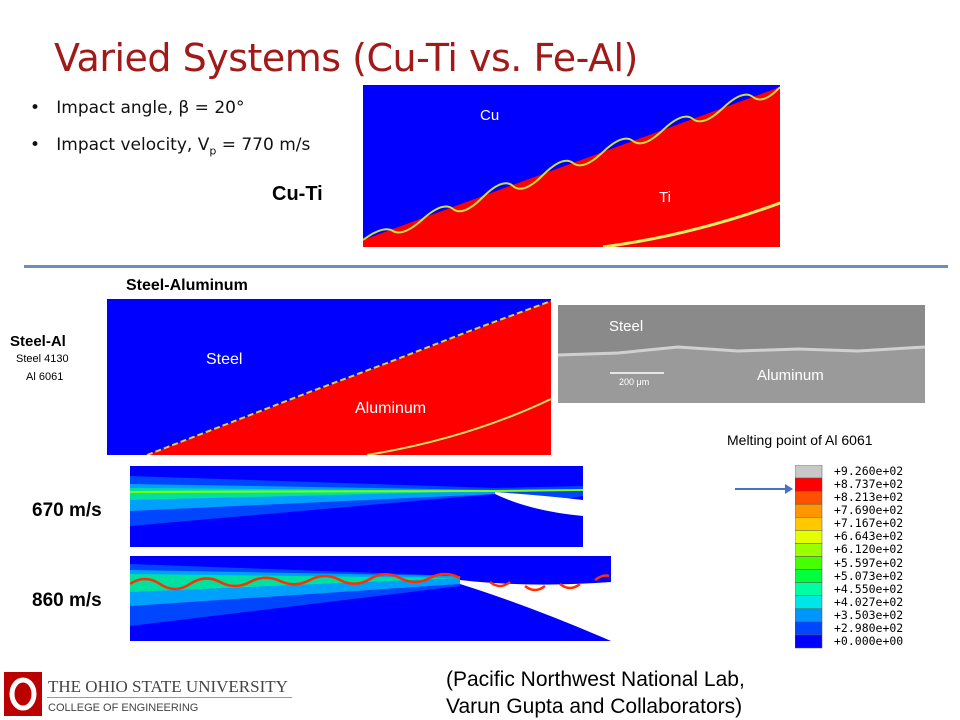 This screenshot has height=720, width=960. What do you see at coordinates (123, 708) in the screenshot?
I see `college-name: COLLEGE OF ENGINEERING` at bounding box center [123, 708].